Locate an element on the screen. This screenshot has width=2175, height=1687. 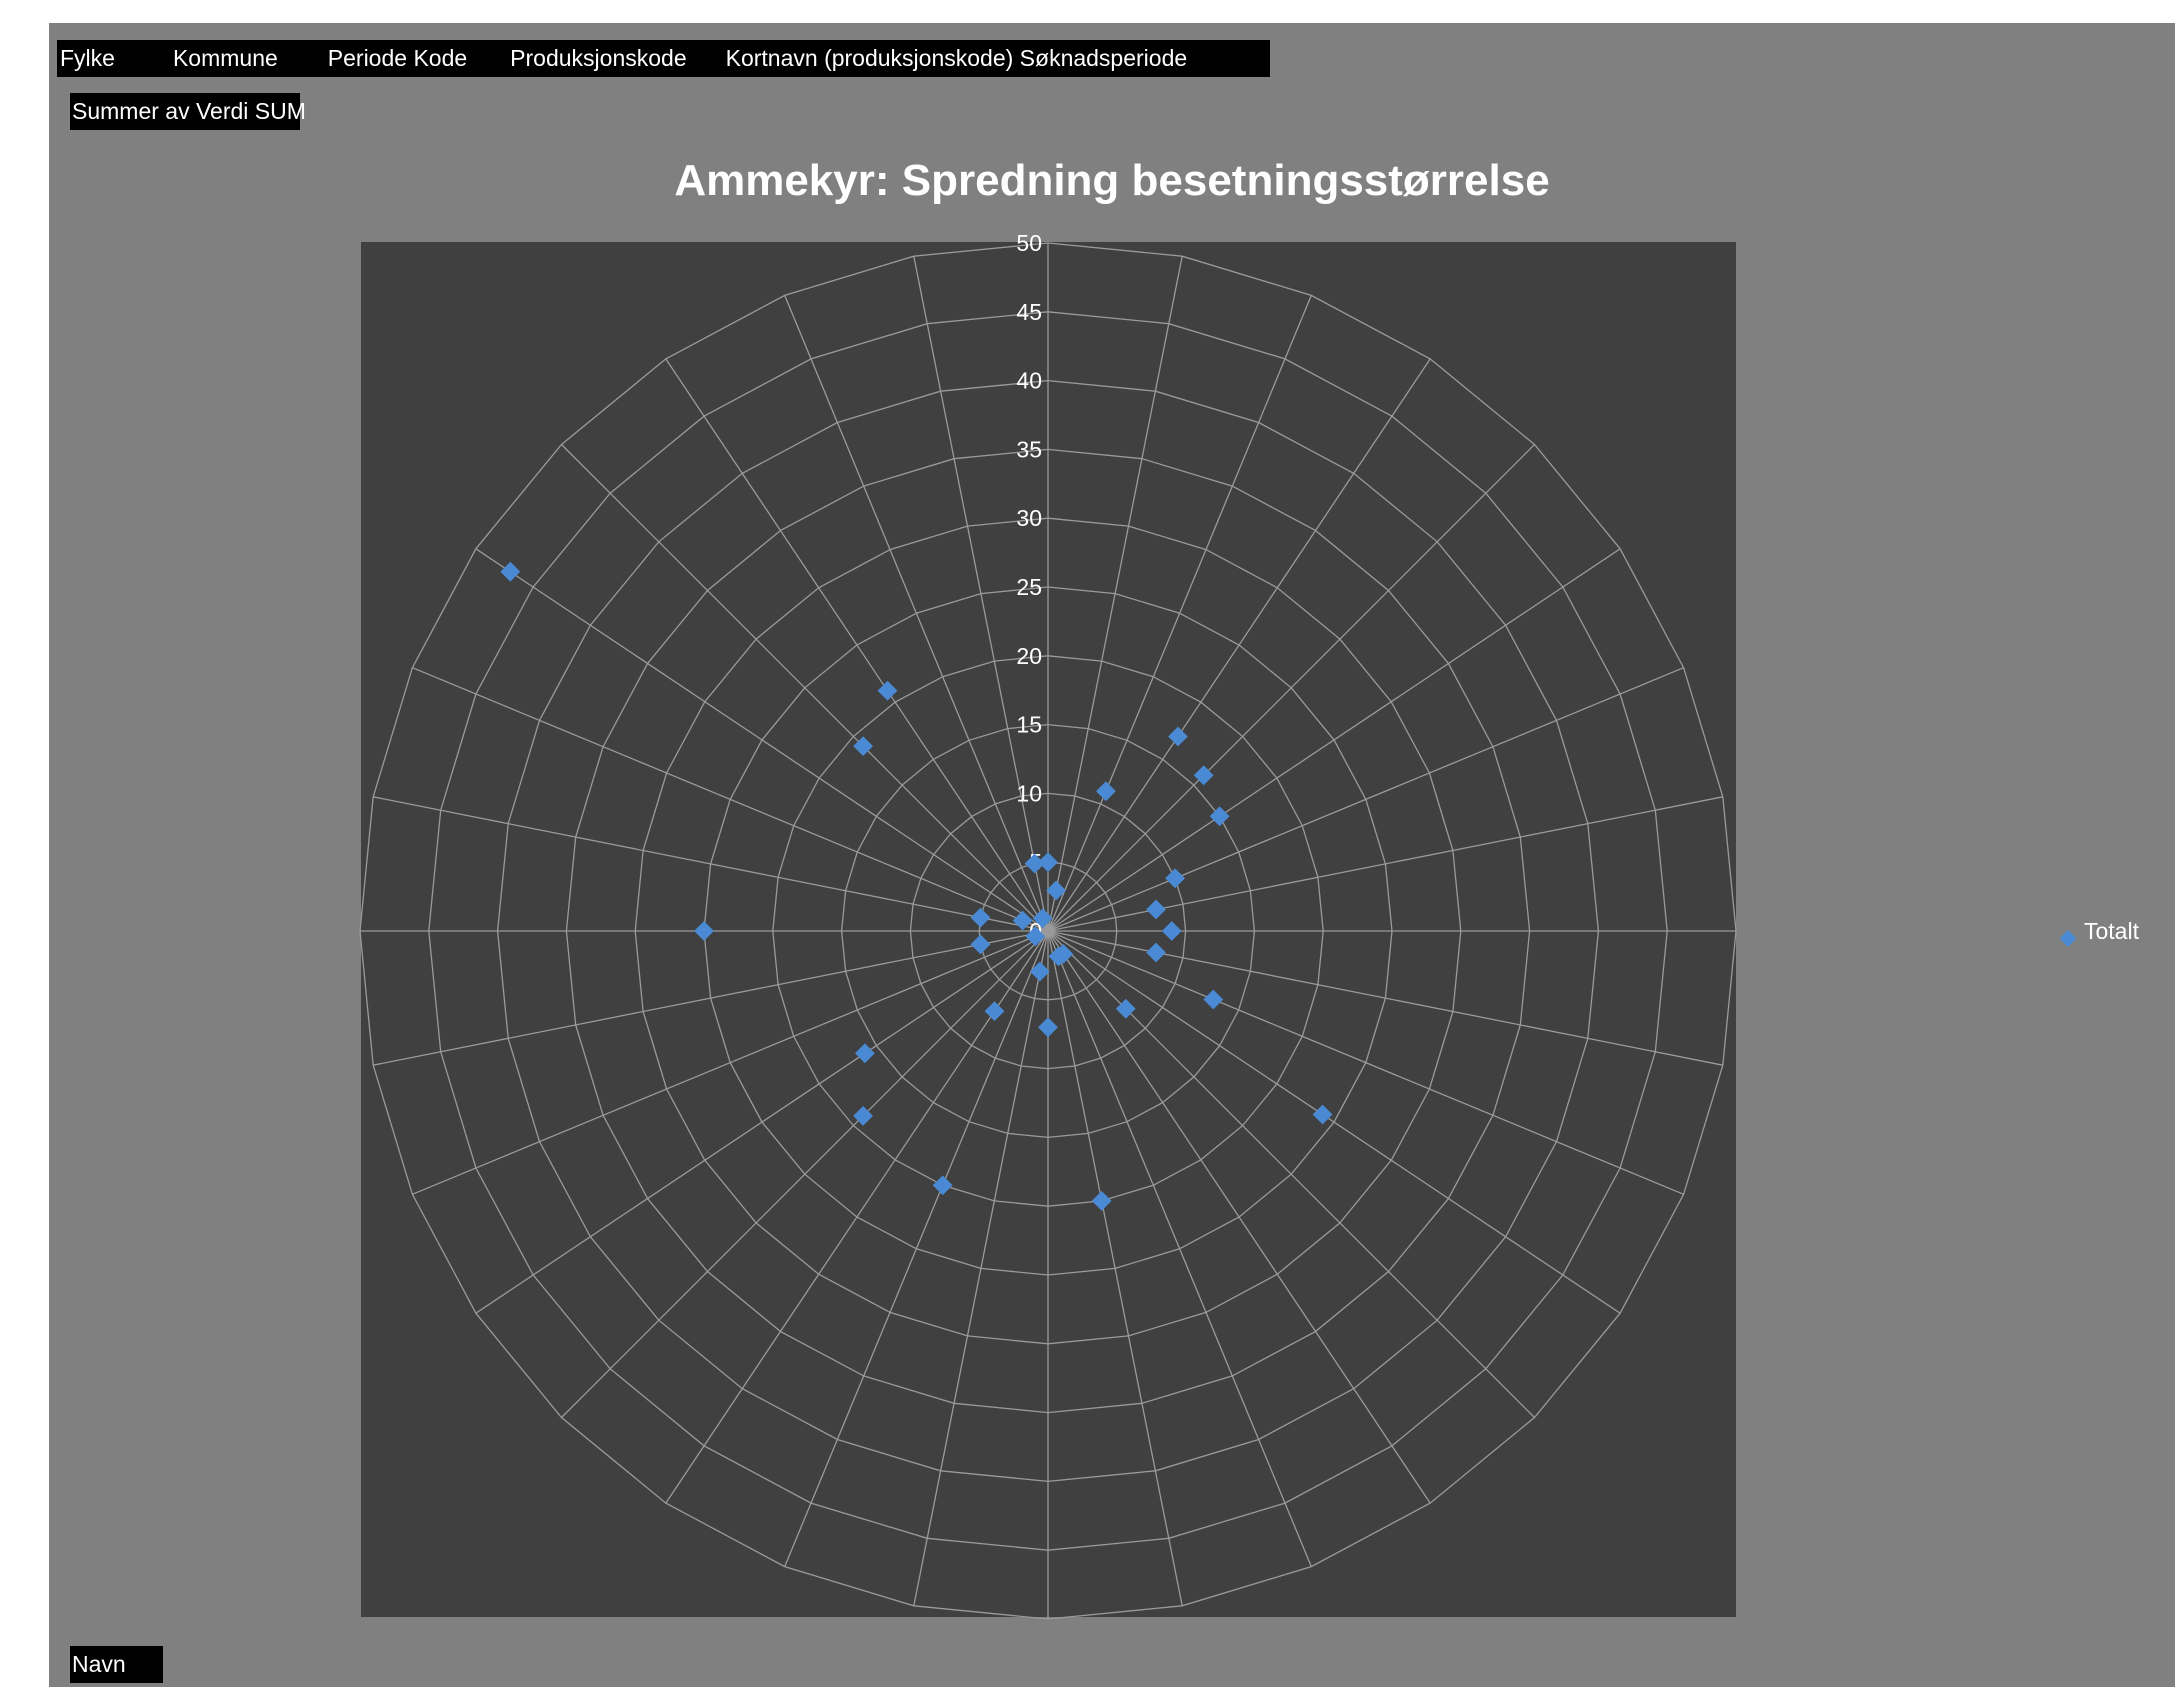
radial-tick-label: 10 is located at coordinates (1029, 793).